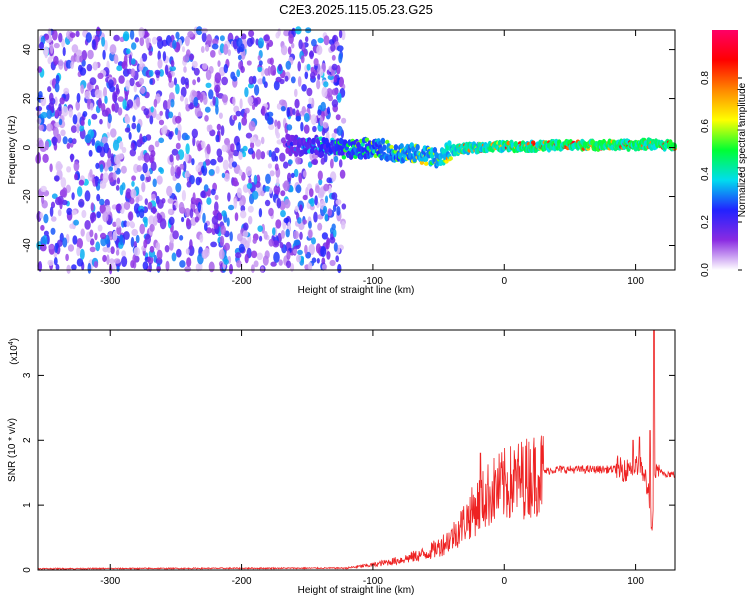 This screenshot has width=750, height=600. Describe the element at coordinates (27, 245) in the screenshot. I see `y-tick-label: -40` at that location.